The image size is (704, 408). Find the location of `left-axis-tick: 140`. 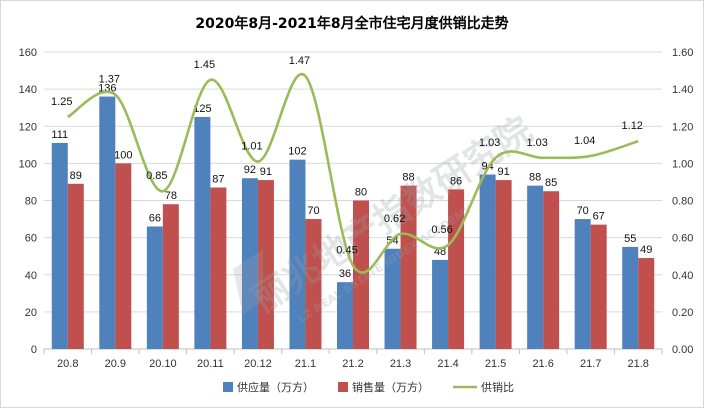

left-axis-tick: 140 is located at coordinates (28, 90).